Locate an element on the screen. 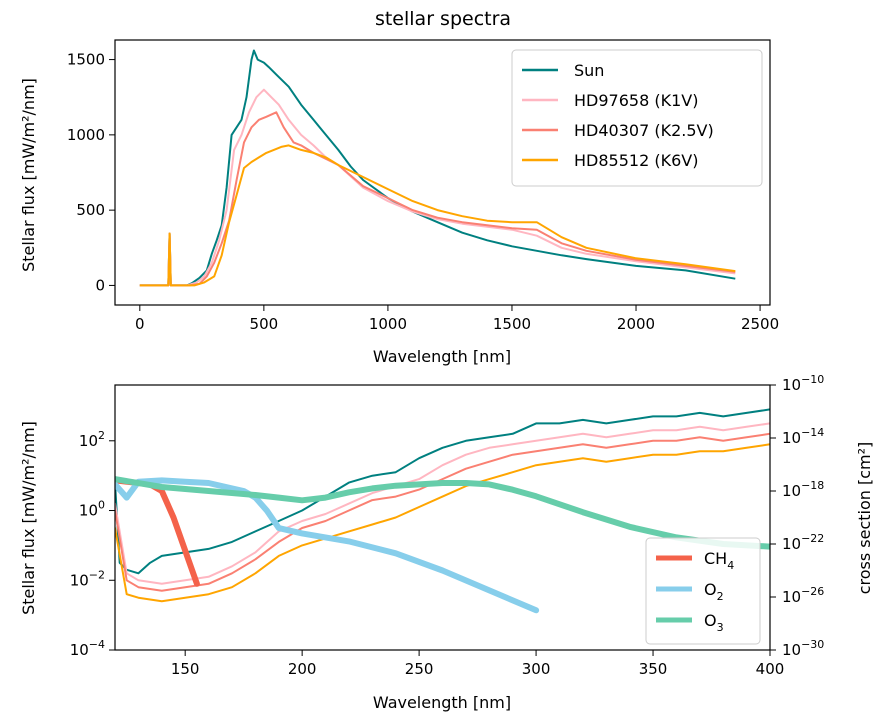 The height and width of the screenshot is (717, 878). legend-label-hd97658-k1v: HD97658 (K1V) is located at coordinates (636, 100).